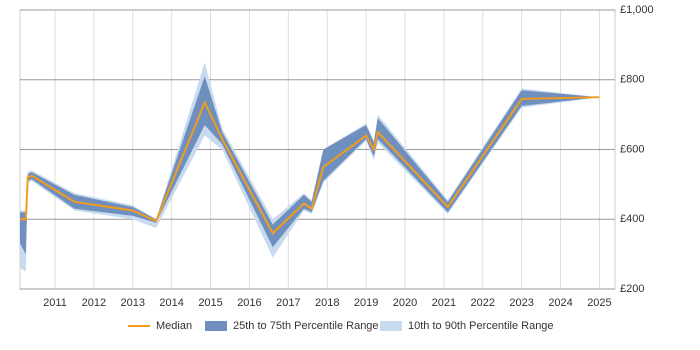  Describe the element at coordinates (405, 303) in the screenshot. I see `x-tick-label: 2020` at that location.